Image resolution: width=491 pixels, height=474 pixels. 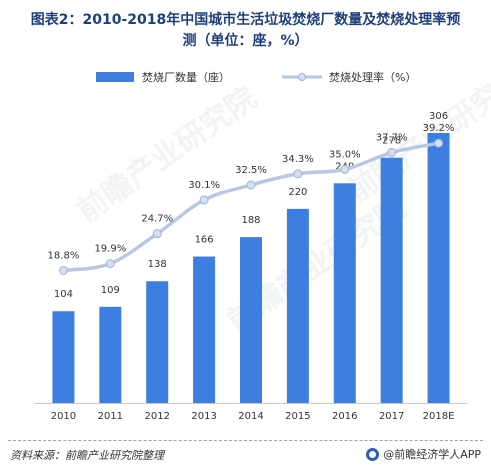 What do you see at coordinates (298, 159) in the screenshot?
I see `rate-label: 34.3%` at bounding box center [298, 159].